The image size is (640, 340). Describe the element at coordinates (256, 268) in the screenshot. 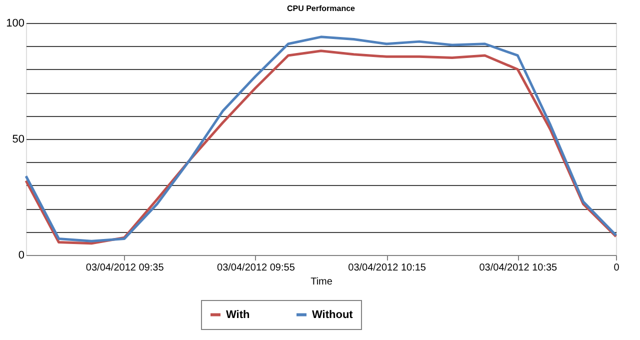

I see `x-tick-label: 03/04/2012 09:55` at that location.